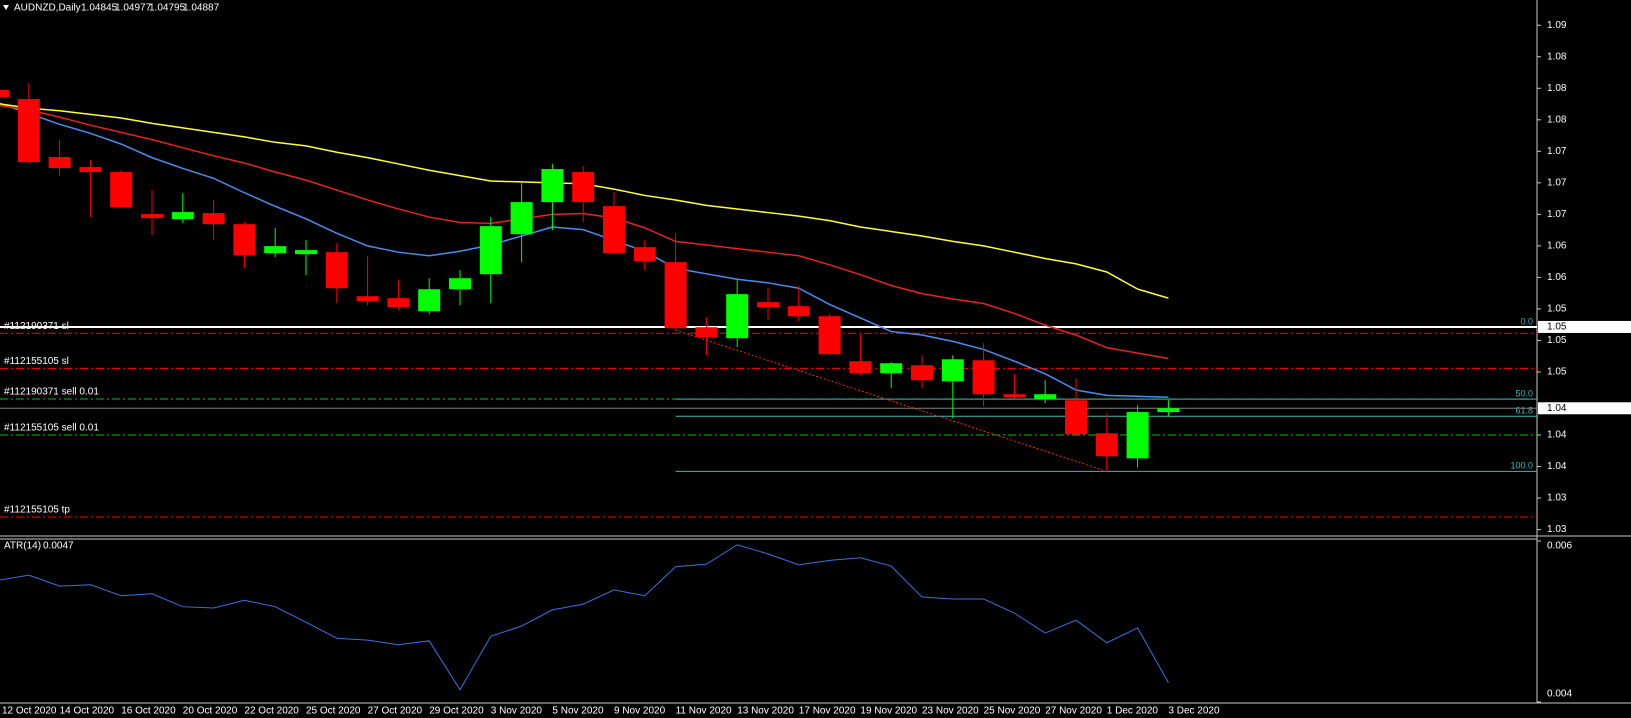 This screenshot has height=718, width=1631. What do you see at coordinates (704, 711) in the screenshot?
I see `x-tick-label: 11 Nov 2020` at bounding box center [704, 711].